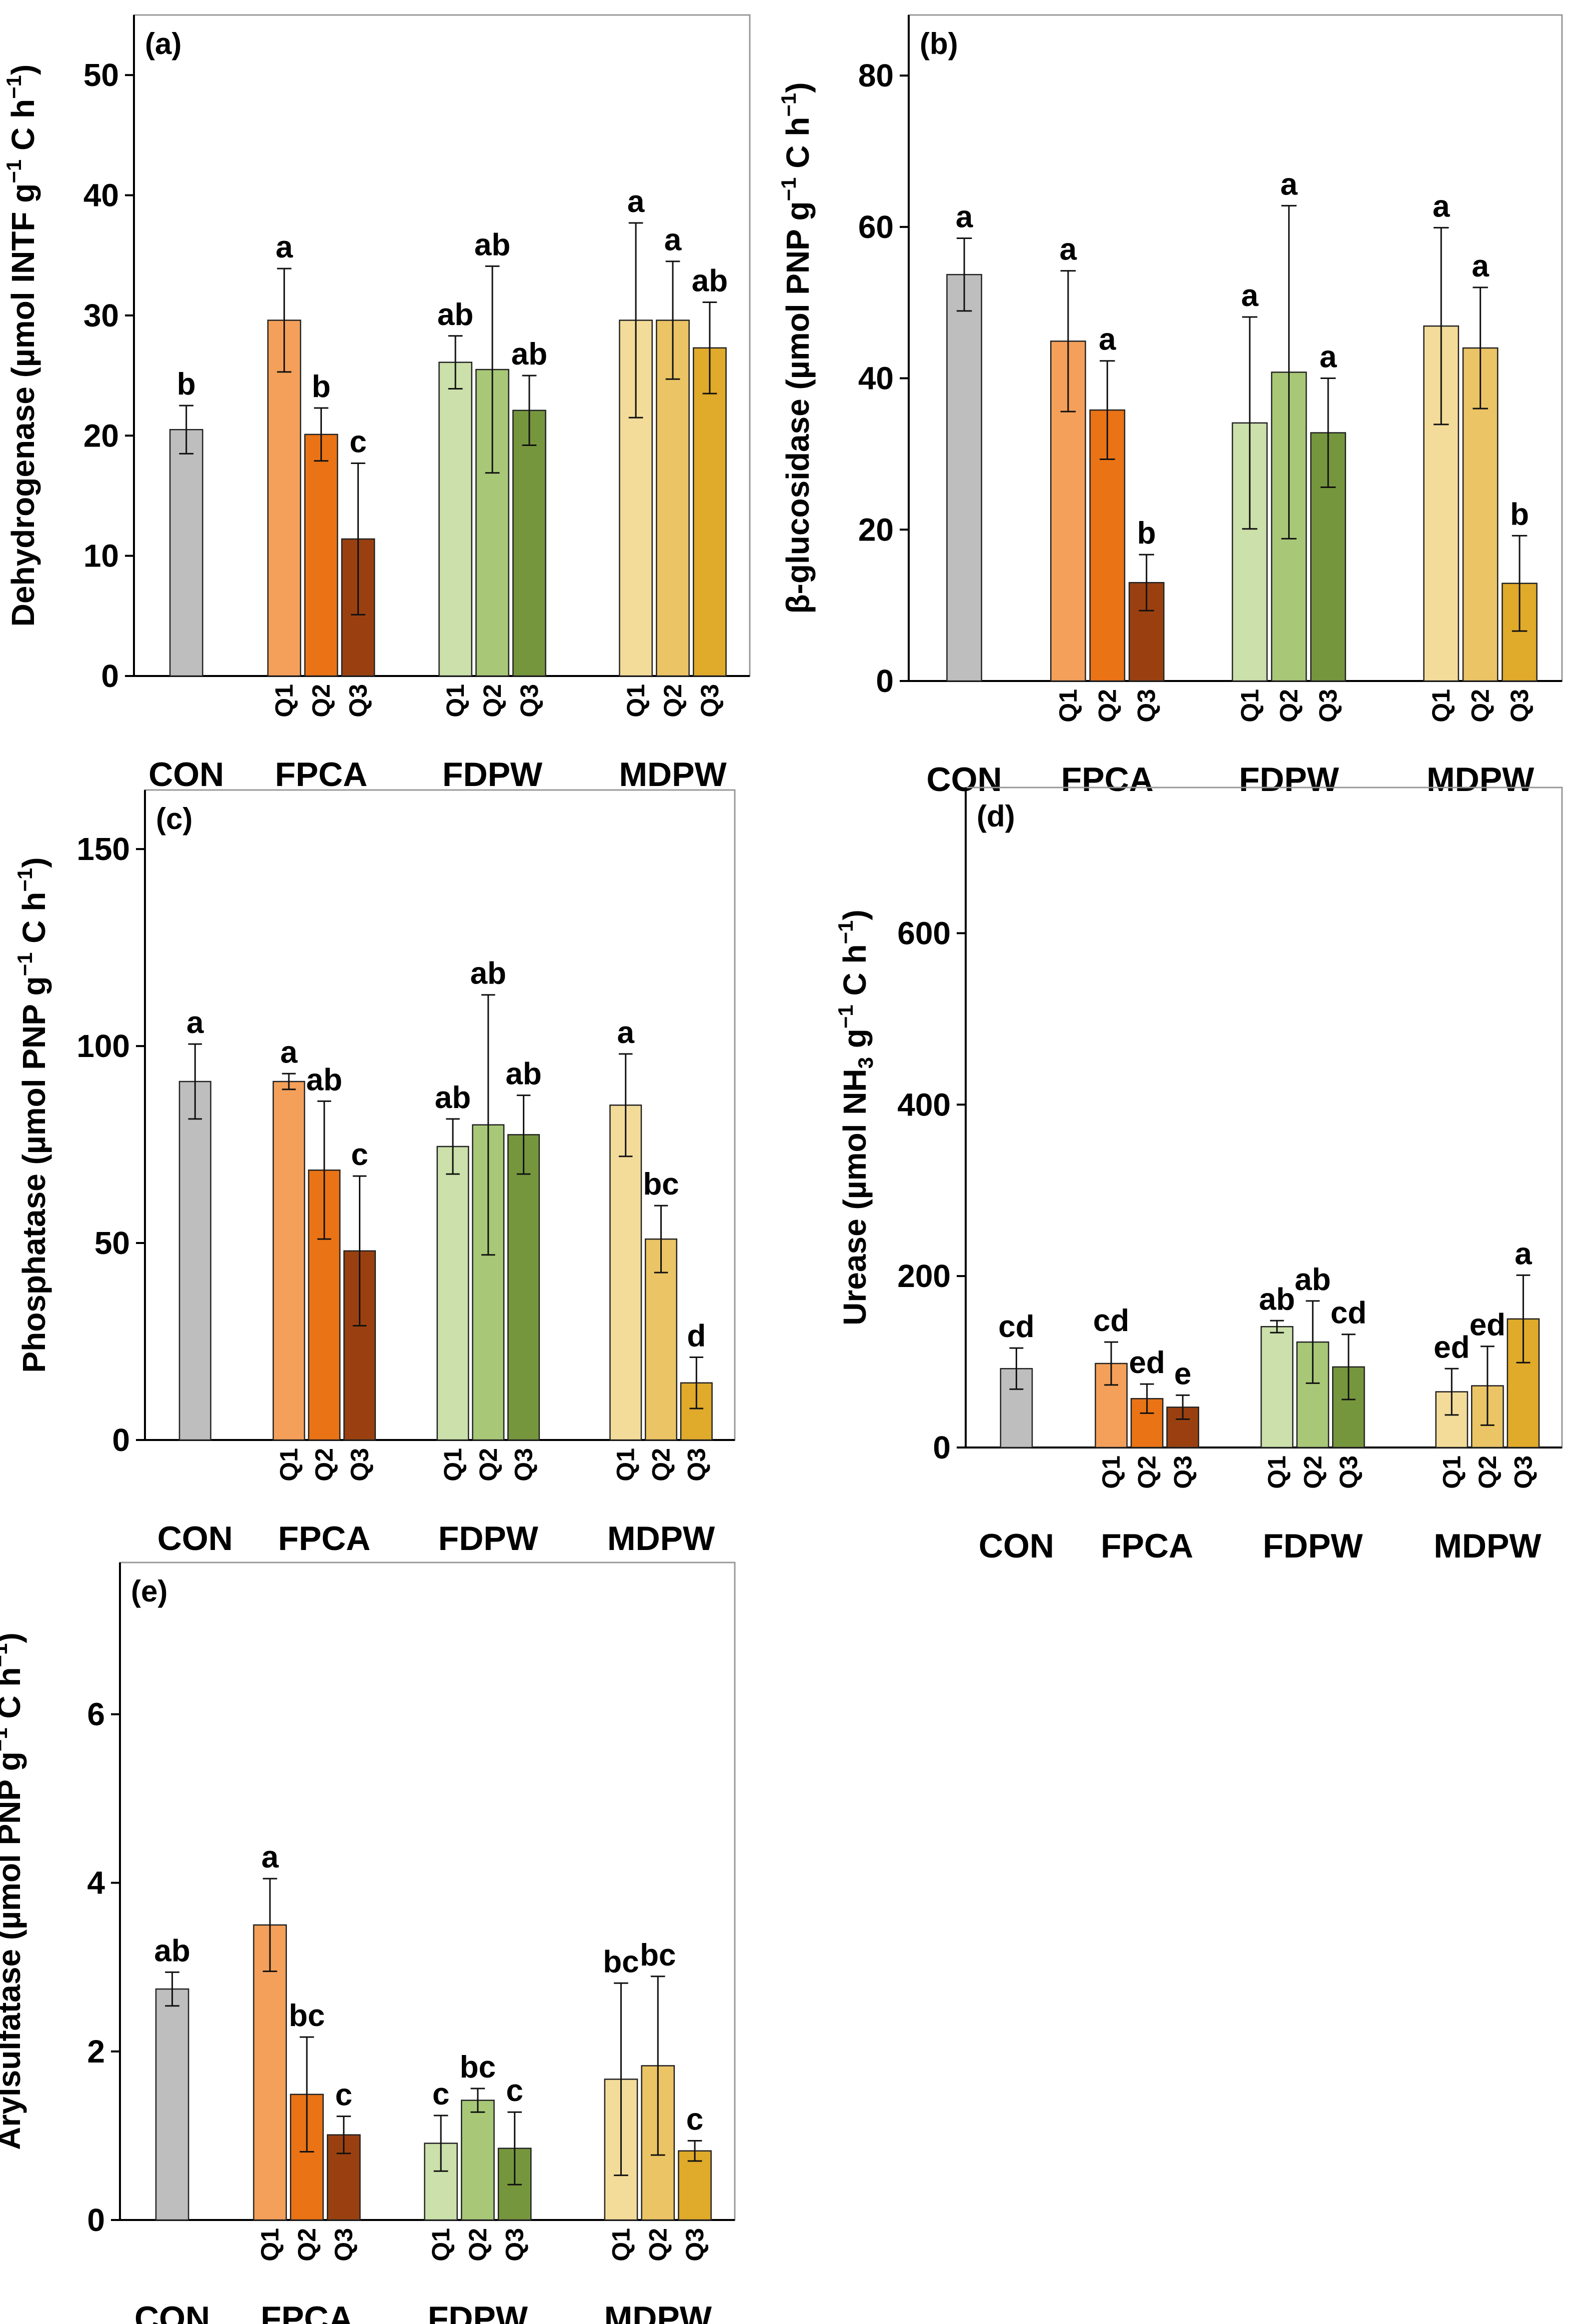 This screenshot has width=1590, height=2324. I want to click on y-axis-title: Dehydrogenase (µmol INTF g−1 C h−1), so click(21, 345).